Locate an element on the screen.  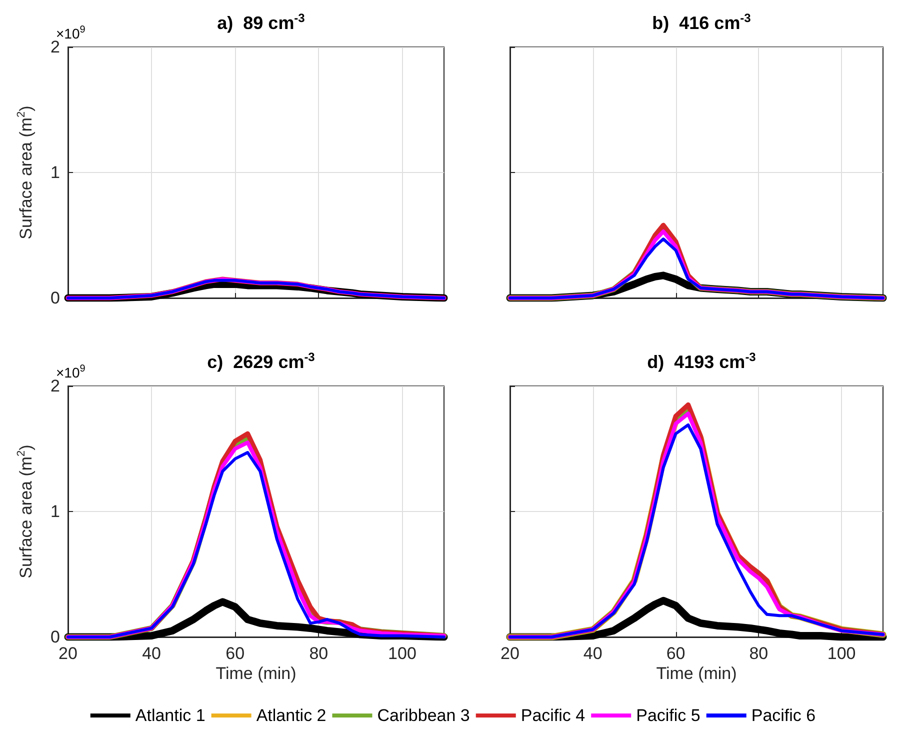
legend-label: Caribbean 3 is located at coordinates (423, 715).